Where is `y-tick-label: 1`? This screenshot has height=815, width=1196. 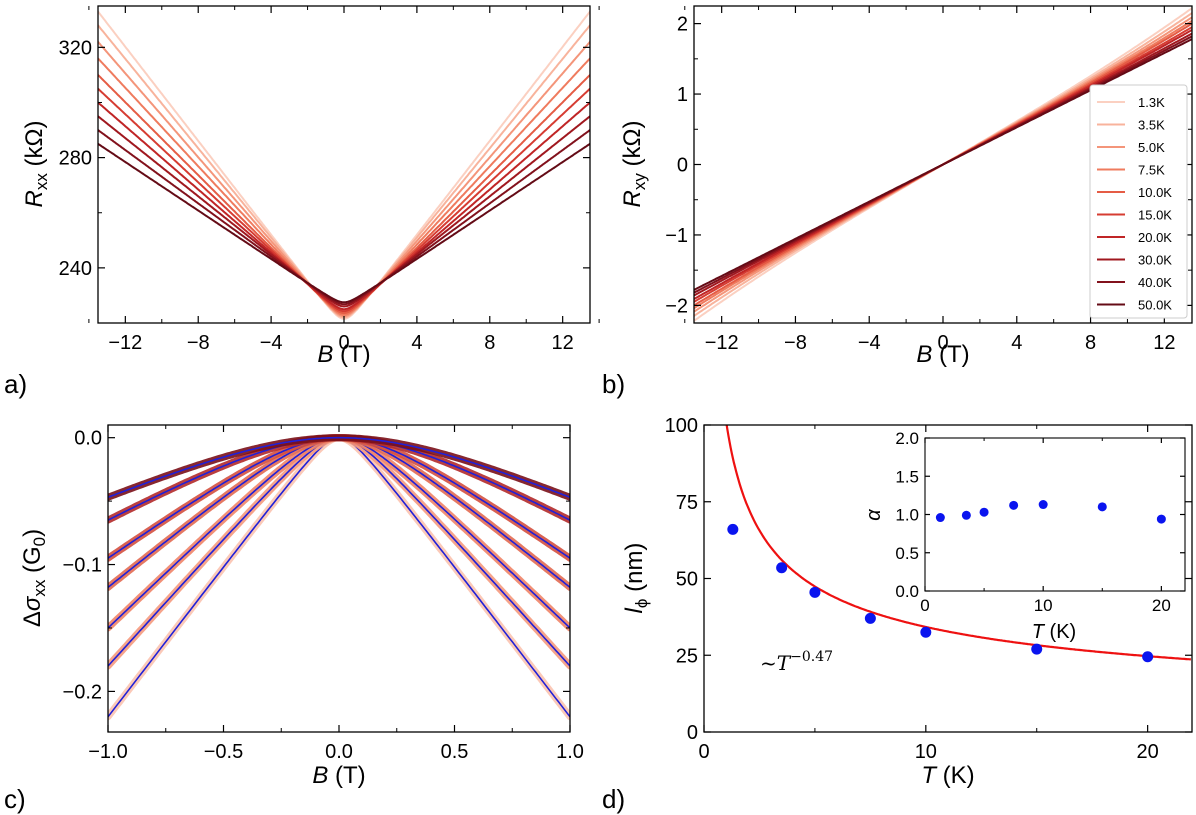
y-tick-label: 1 is located at coordinates (682, 95).